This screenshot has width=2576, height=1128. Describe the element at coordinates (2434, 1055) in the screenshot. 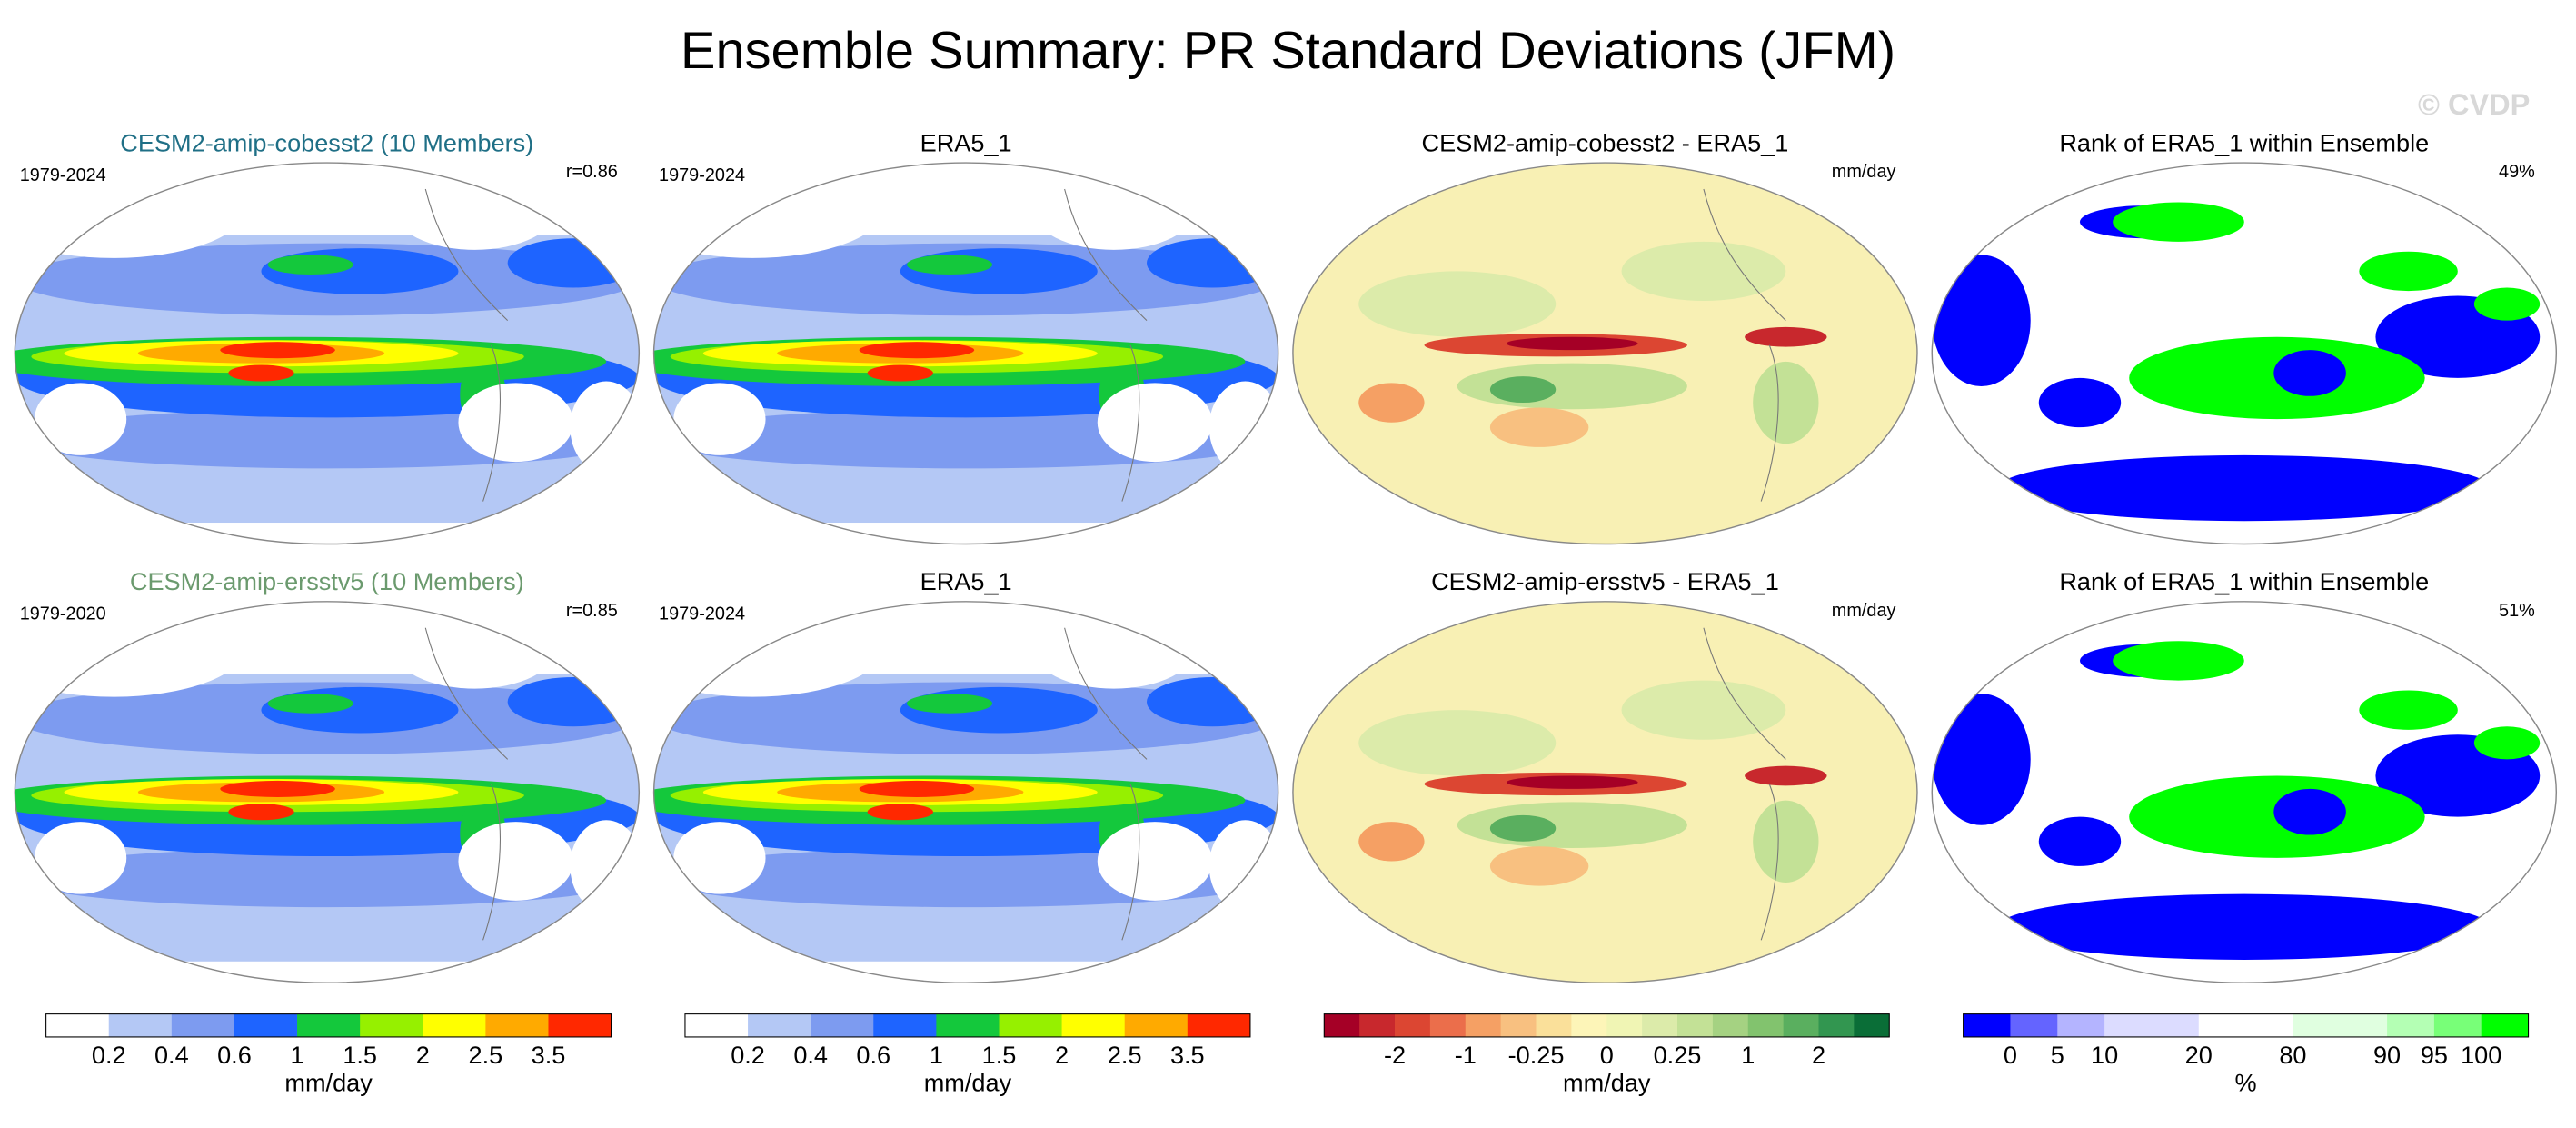

I see `colorbar-label: 95` at that location.